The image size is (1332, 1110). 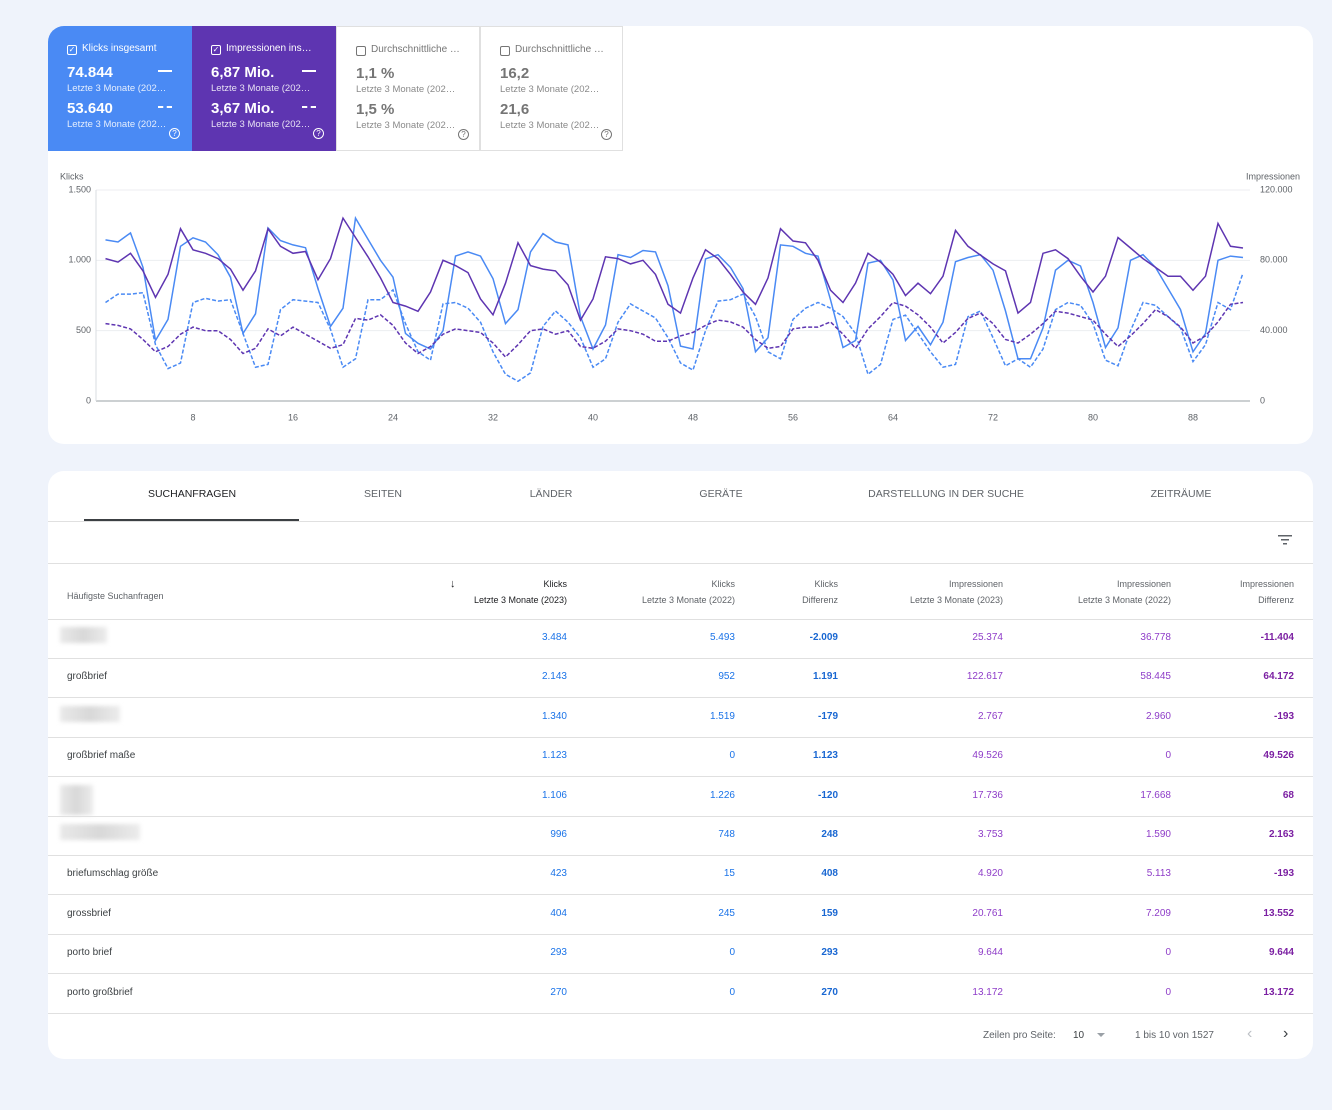 I want to click on y2-tick-label: 120.000, so click(x=1276, y=189).